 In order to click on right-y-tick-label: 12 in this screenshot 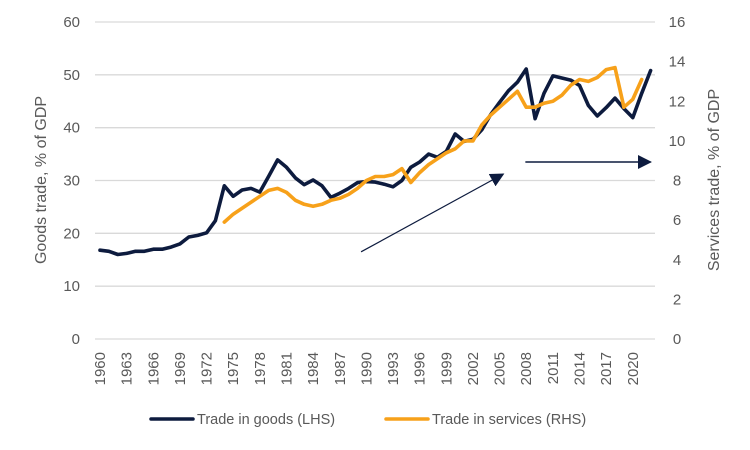, I will do `click(677, 101)`.